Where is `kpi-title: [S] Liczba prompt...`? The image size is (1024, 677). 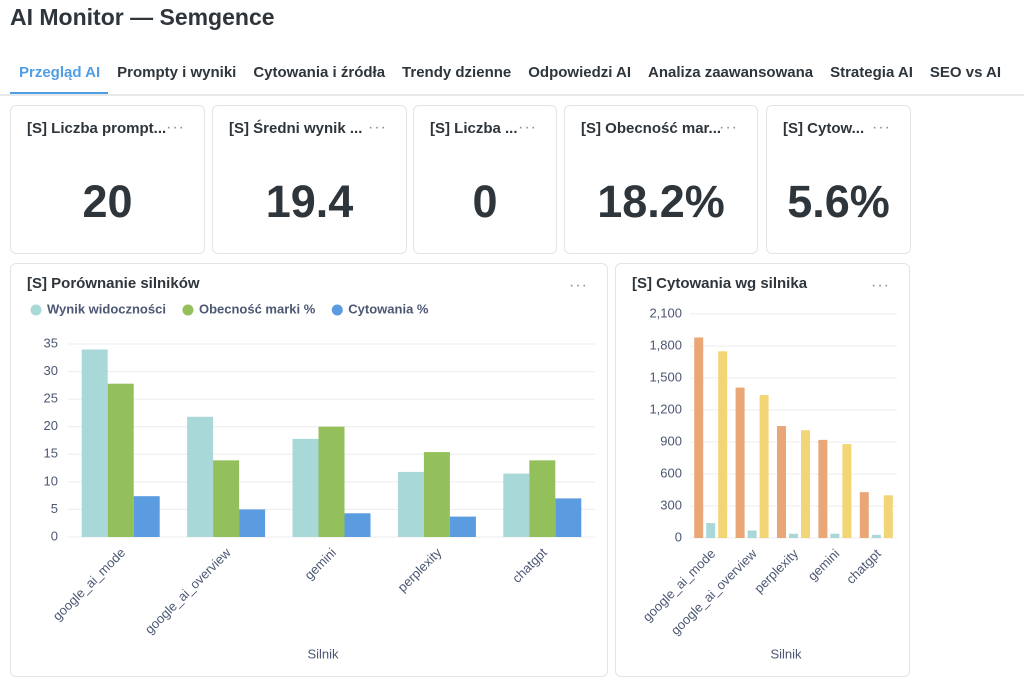
kpi-title: [S] Liczba prompt... is located at coordinates (97, 128).